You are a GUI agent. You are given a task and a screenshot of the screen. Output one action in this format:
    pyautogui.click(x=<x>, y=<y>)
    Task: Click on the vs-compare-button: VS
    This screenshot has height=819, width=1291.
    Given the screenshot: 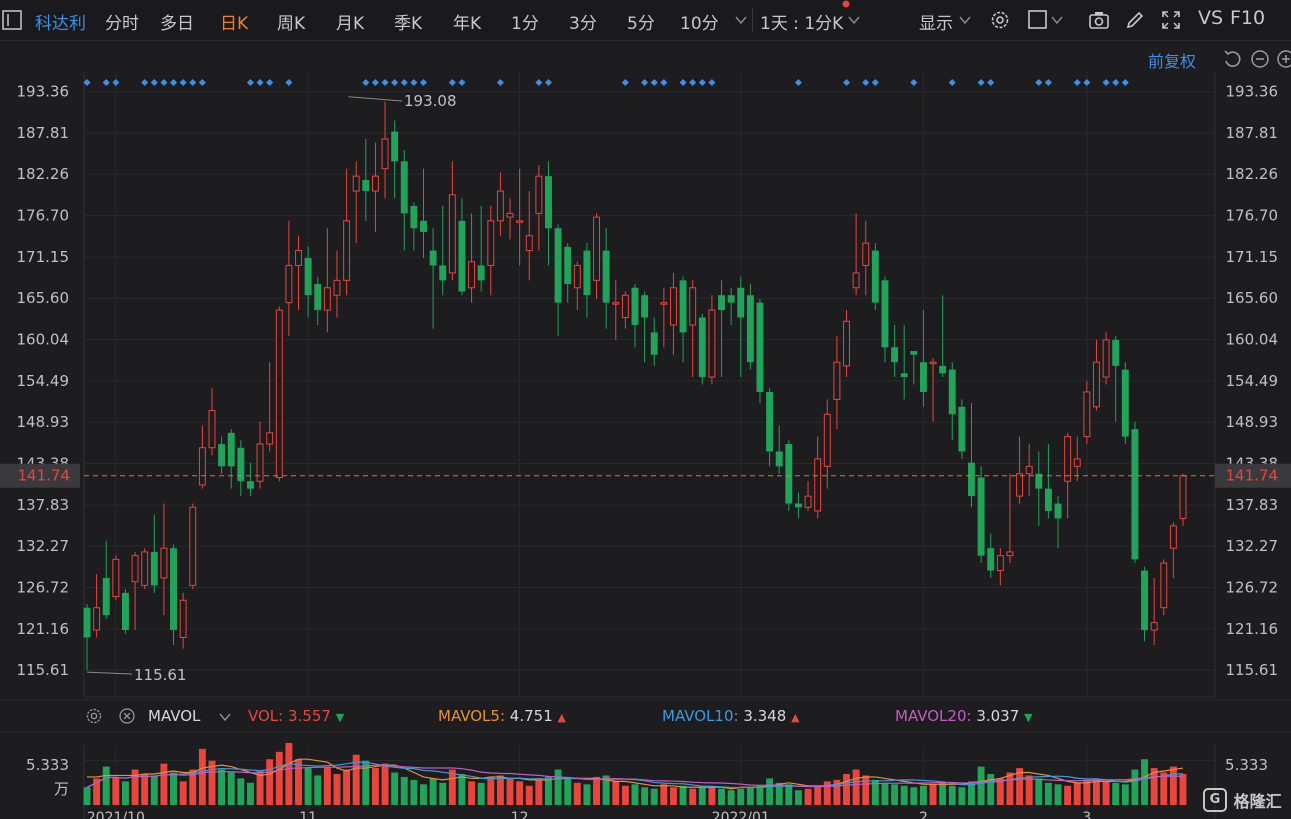 What is the action you would take?
    pyautogui.click(x=1211, y=18)
    